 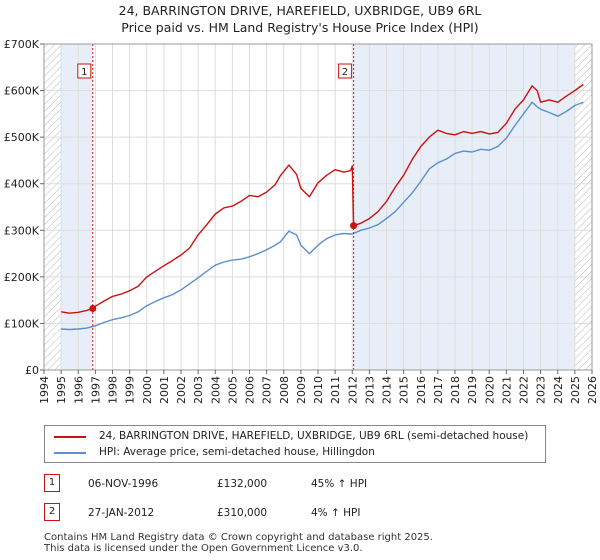 I want to click on transaction-hpi-change: 45% ↑ HPI, so click(x=339, y=484).